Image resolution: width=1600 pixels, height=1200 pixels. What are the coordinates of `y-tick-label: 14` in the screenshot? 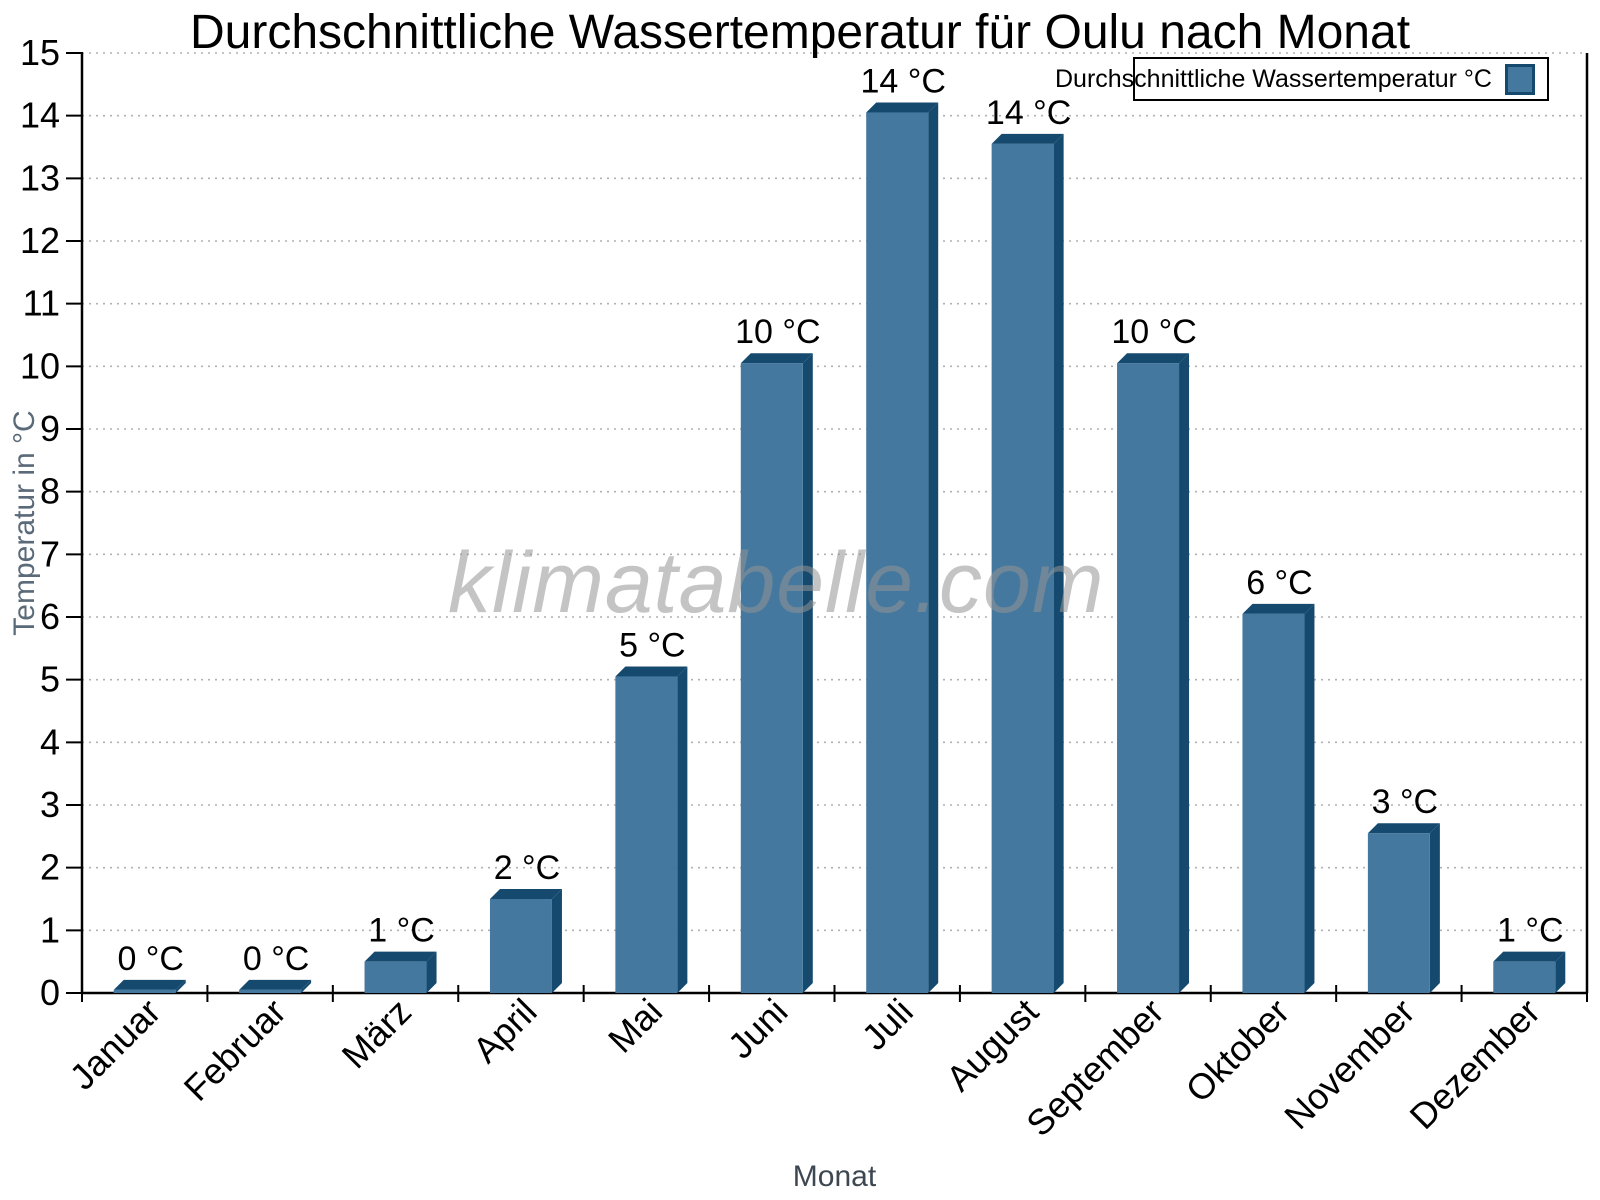 It's located at (40, 115).